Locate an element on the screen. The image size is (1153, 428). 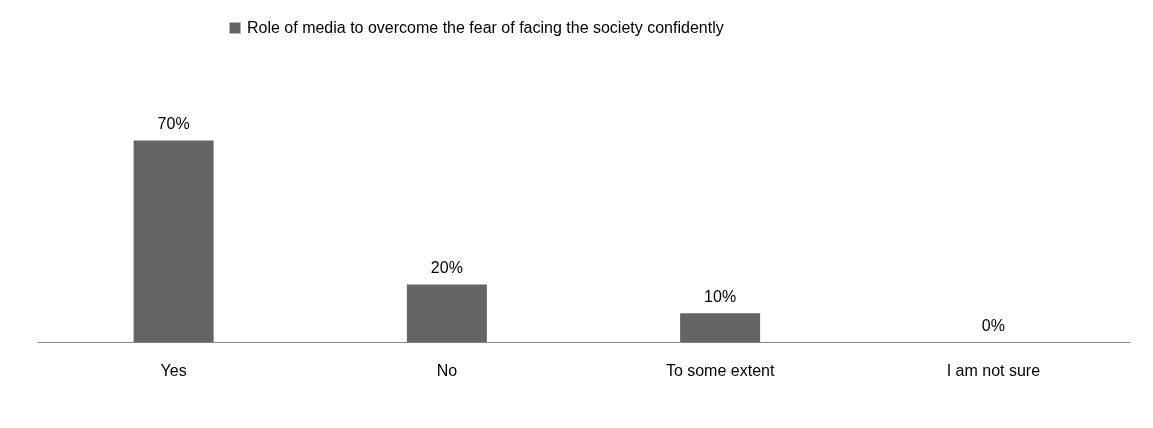
x-tick-label: Yes is located at coordinates (173, 370).